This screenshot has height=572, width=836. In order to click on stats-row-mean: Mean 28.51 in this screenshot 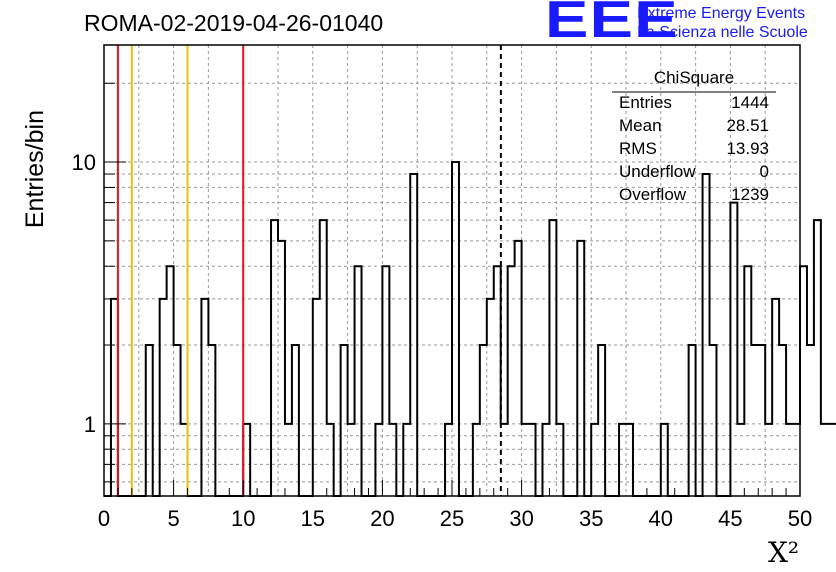, I will do `click(694, 127)`.